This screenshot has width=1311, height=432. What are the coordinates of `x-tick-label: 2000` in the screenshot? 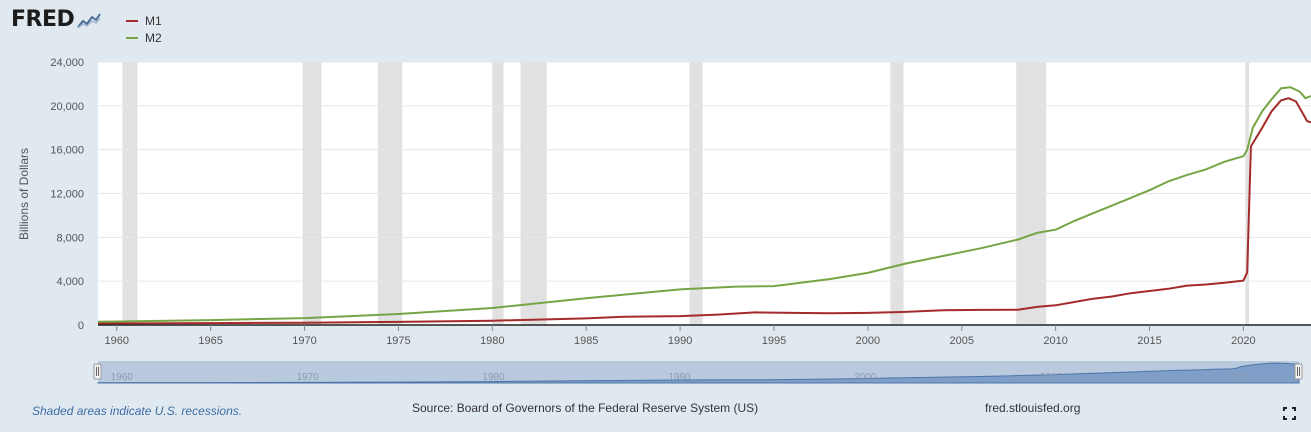 It's located at (868, 341).